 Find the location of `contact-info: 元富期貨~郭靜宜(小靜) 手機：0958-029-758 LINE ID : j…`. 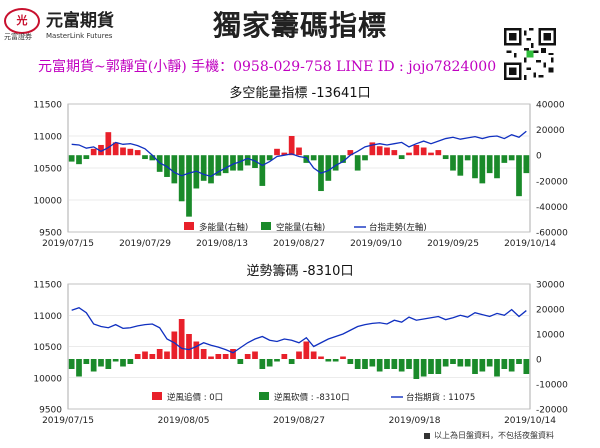

contact-info: 元富期貨~郭靜宜(小靜) 手機：0958-029-758 LINE ID : j… is located at coordinates (267, 67).